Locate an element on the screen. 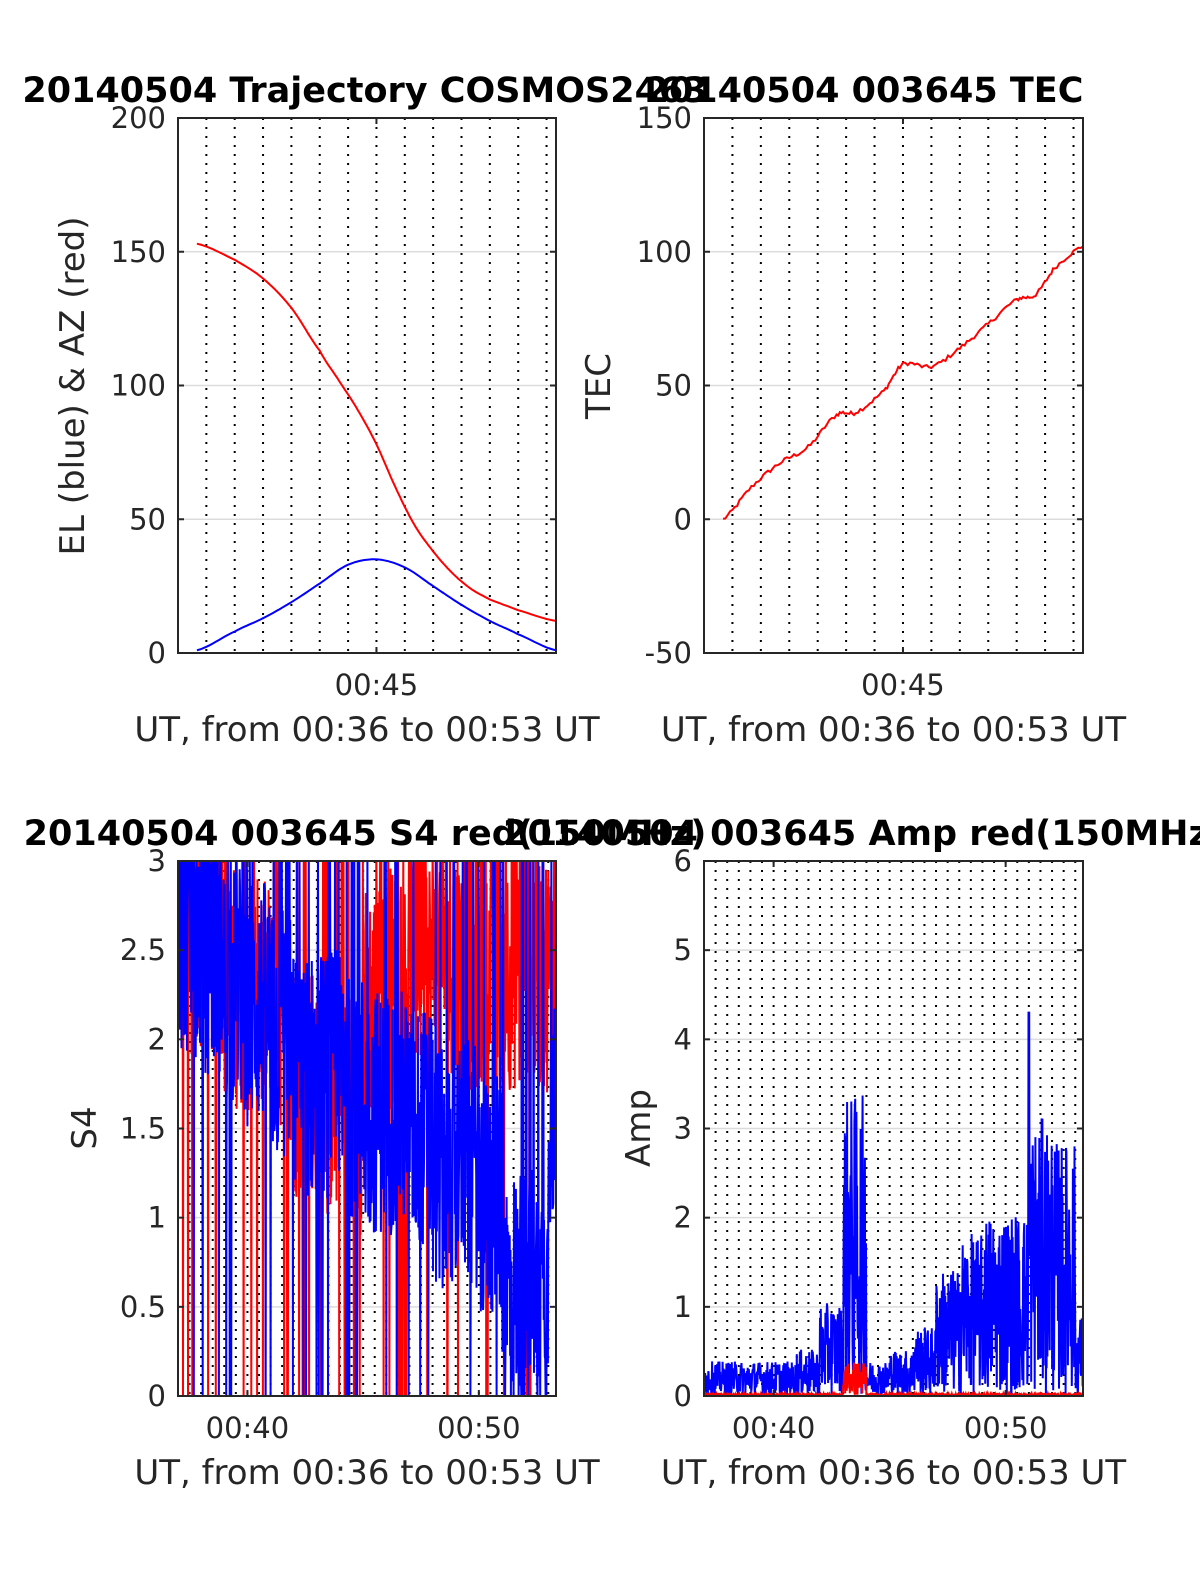 The width and height of the screenshot is (1200, 1575). y-tick-label: 2.5 is located at coordinates (143, 950).